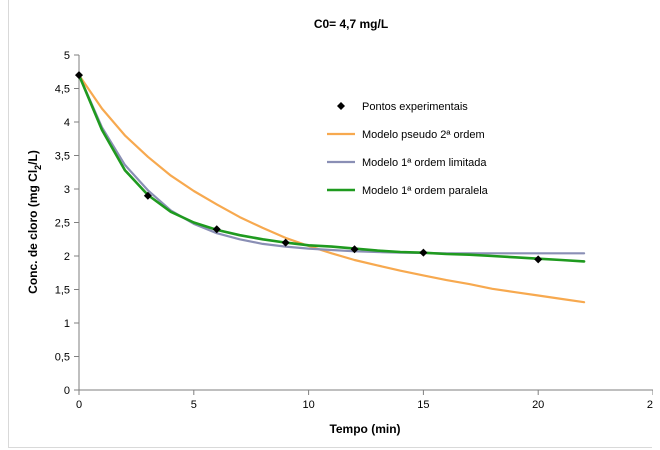 The image size is (660, 450). I want to click on y-tick-label: 2, so click(67, 257).